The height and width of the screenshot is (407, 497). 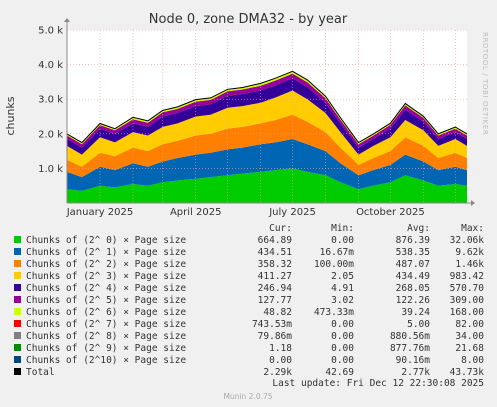 I want to click on legend-cur-1: 434.51, so click(x=275, y=252).